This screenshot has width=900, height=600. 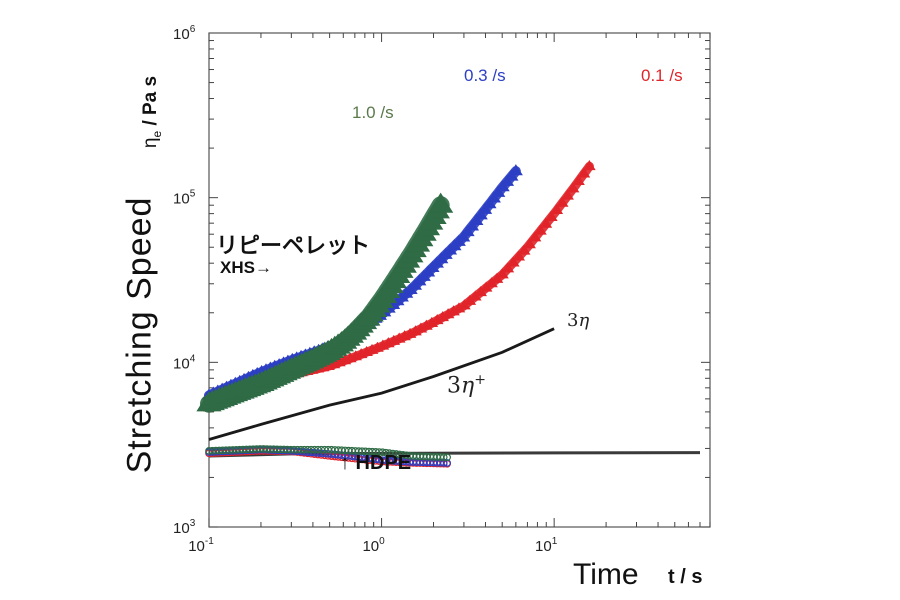 I want to click on annotation-hdpe: ↑ HDPE, so click(x=376, y=463).